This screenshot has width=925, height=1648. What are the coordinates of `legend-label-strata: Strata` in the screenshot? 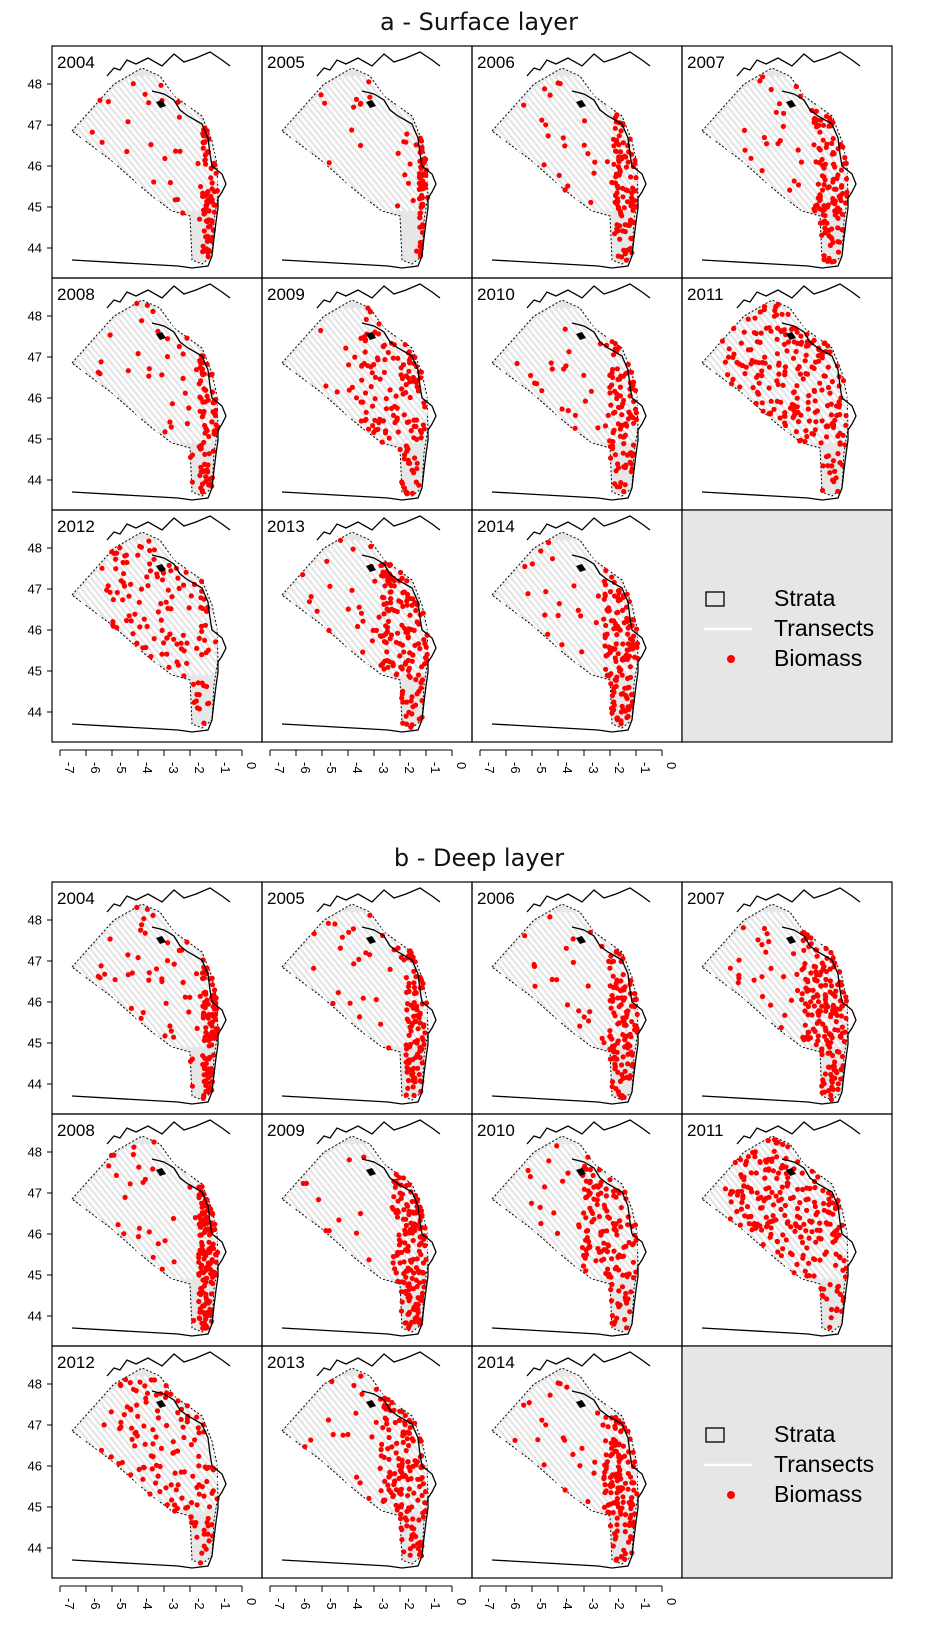 It's located at (805, 598).